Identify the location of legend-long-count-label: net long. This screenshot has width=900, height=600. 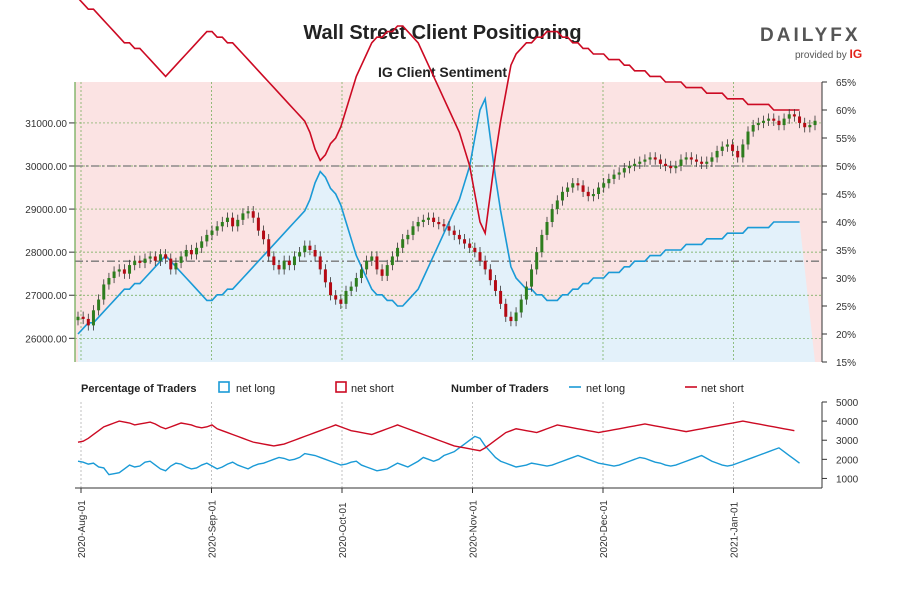
(605, 389).